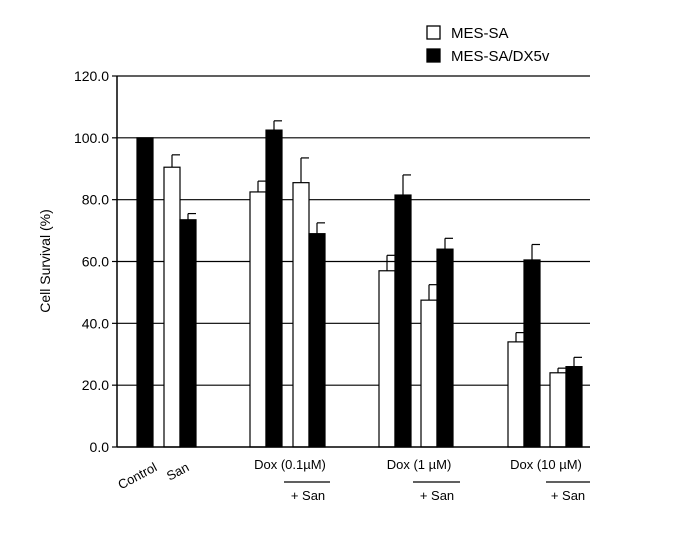 The height and width of the screenshot is (556, 692). Describe the element at coordinates (100, 447) in the screenshot. I see `y-tick-label: 0.0` at that location.